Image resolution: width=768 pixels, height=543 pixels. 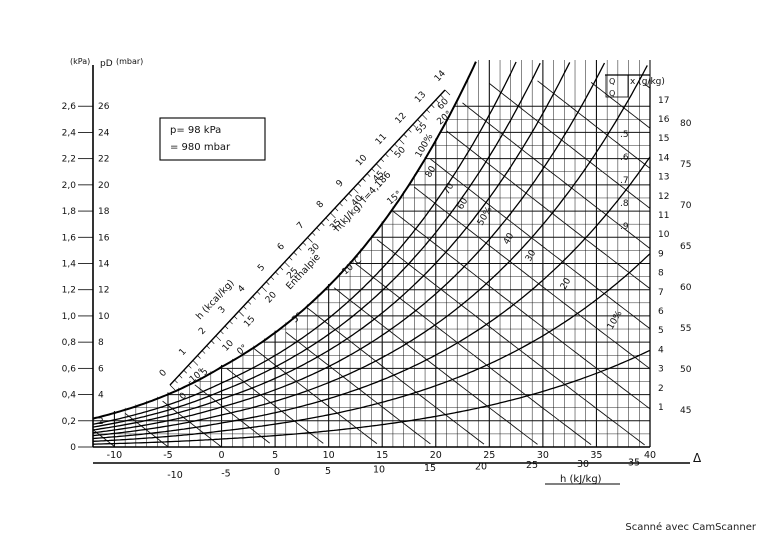 I want to click on kcal-tick: 5, so click(x=261, y=268).